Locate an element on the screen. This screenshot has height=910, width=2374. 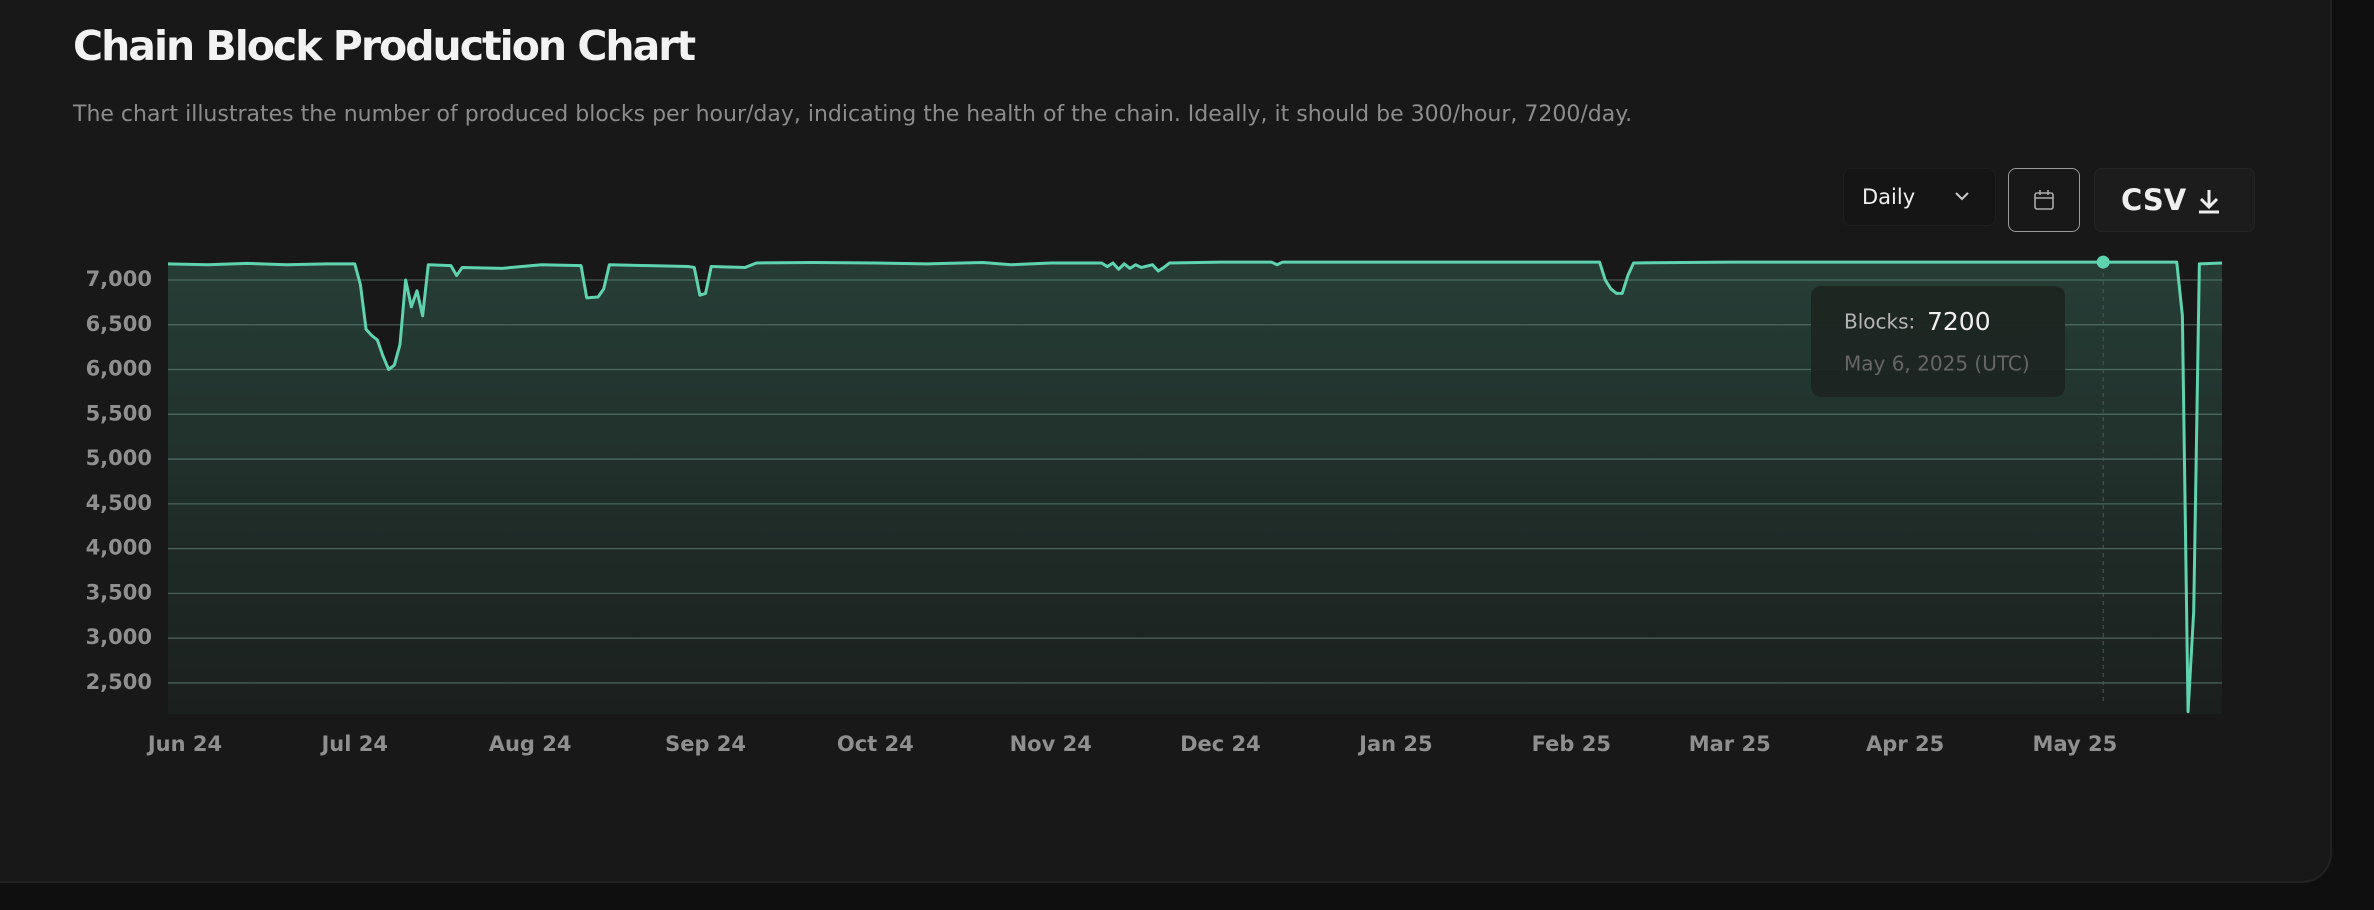
tooltip-box is located at coordinates (1938, 341).